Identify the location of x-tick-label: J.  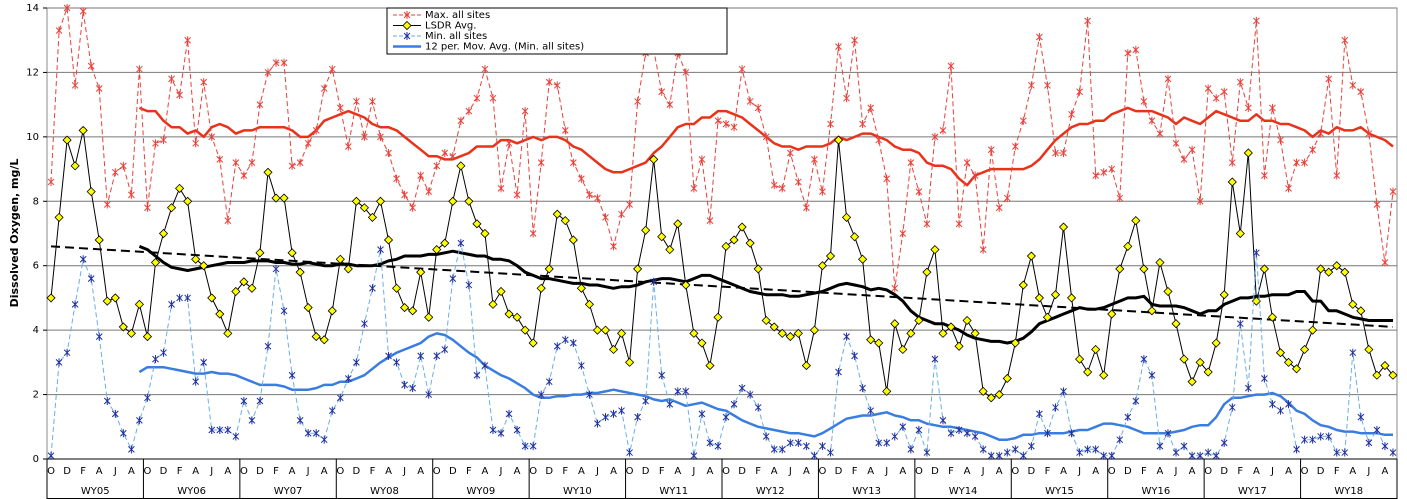
(1079, 471).